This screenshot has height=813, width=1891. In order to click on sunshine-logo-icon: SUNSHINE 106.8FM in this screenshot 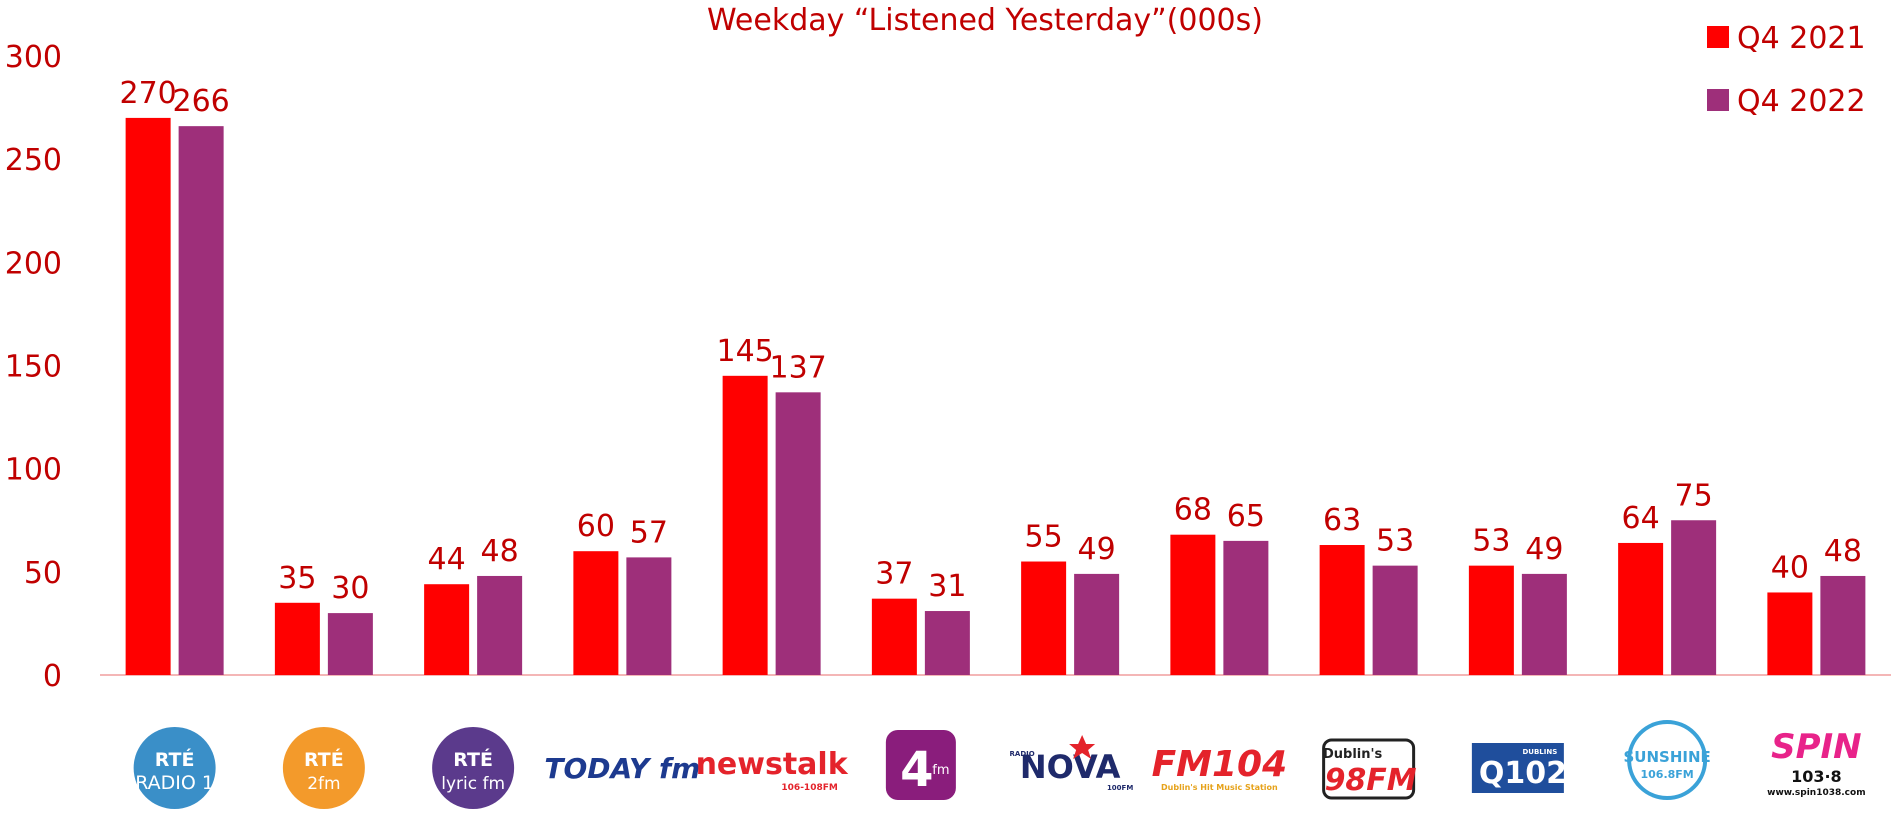, I will do `click(1667, 760)`.